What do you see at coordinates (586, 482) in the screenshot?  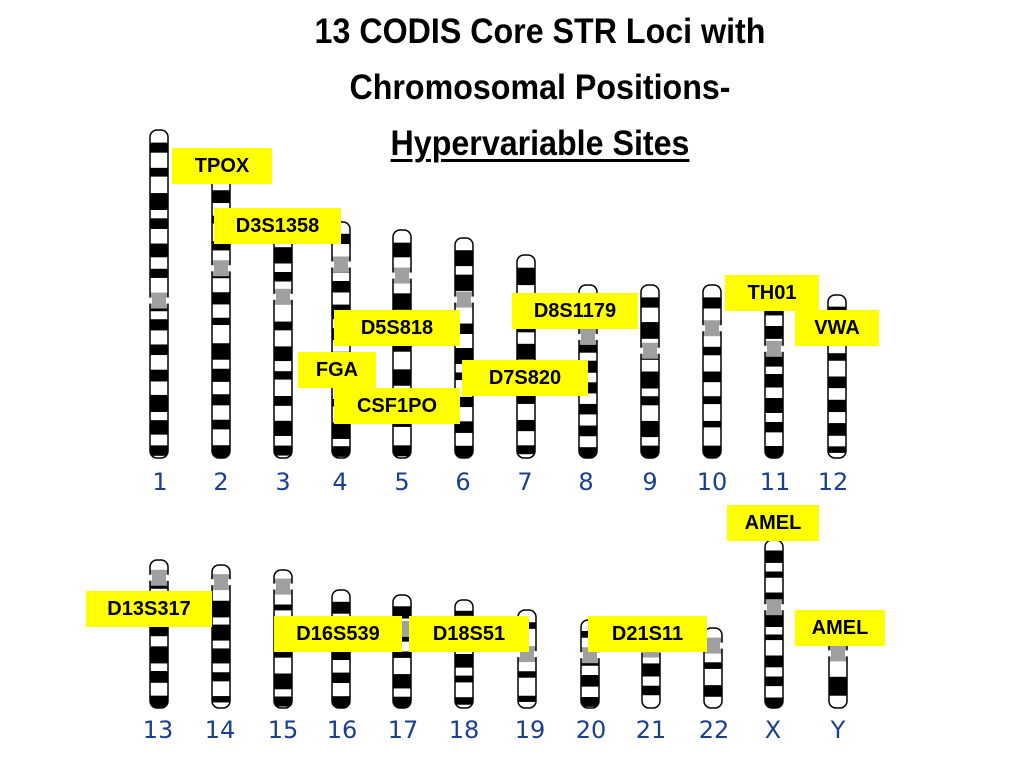 I see `chromosome-number-8: 8` at bounding box center [586, 482].